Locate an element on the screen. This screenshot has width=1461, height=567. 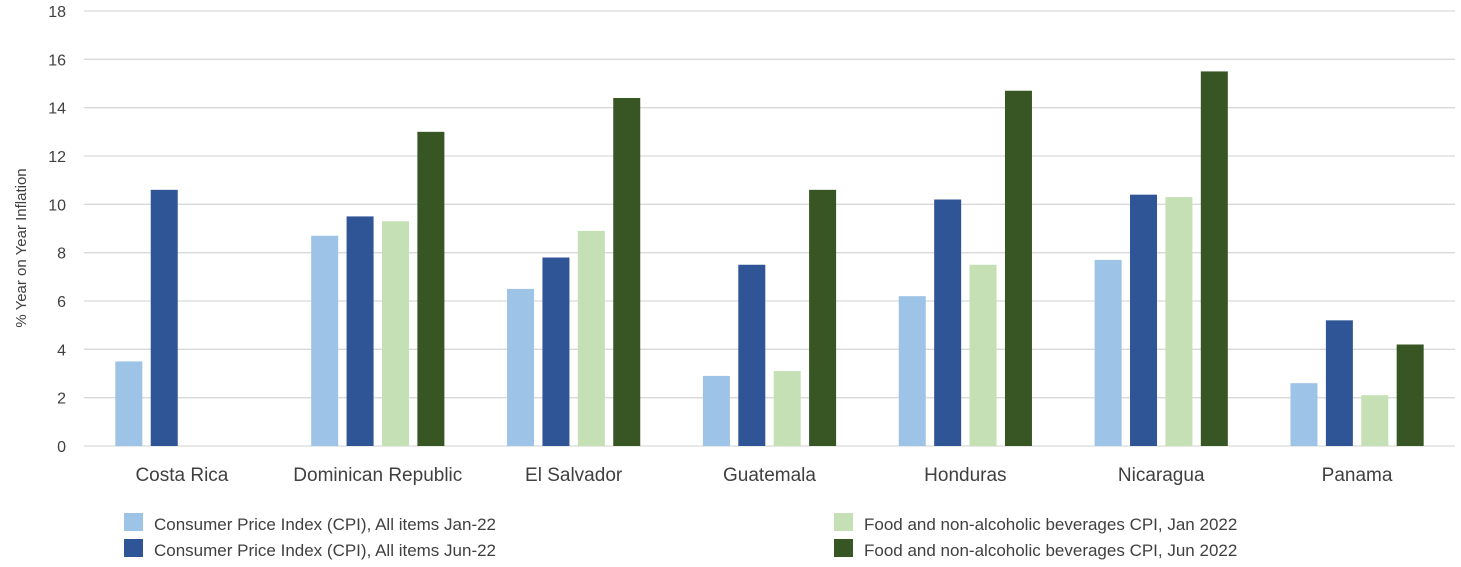
x-category-label: Panama is located at coordinates (1357, 475).